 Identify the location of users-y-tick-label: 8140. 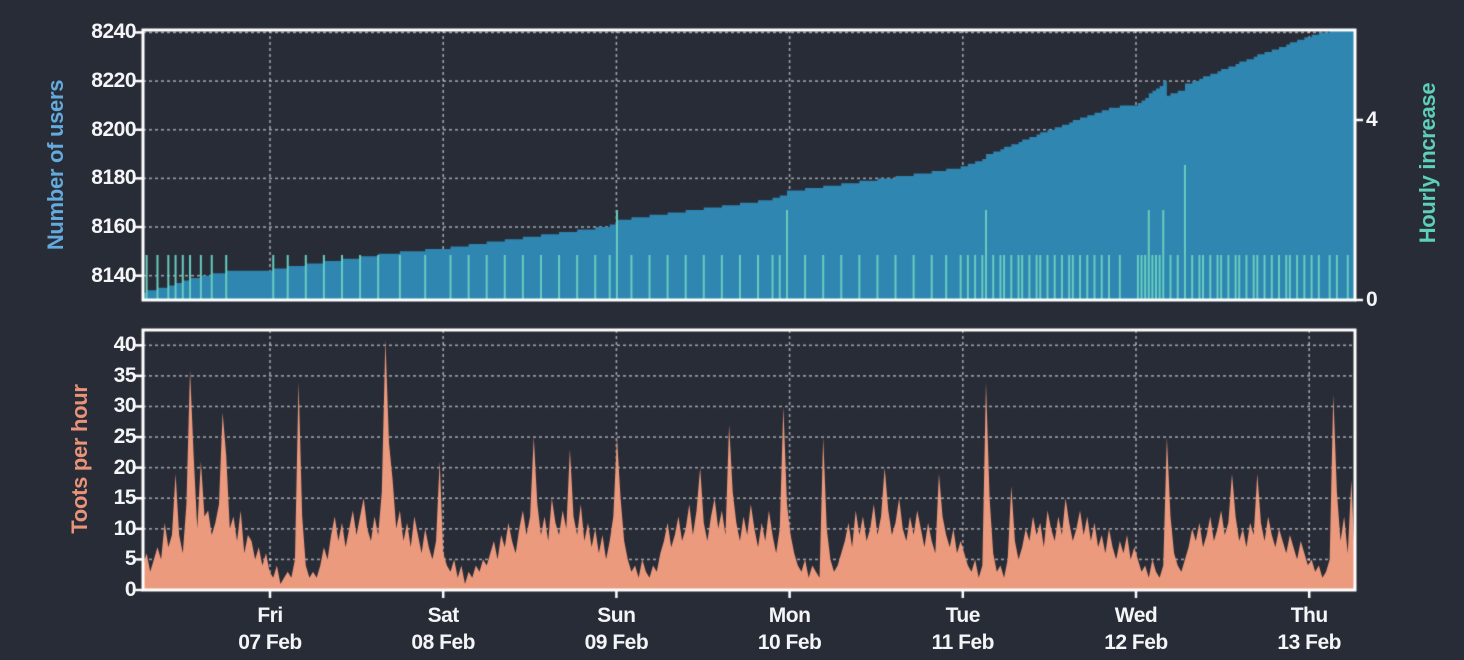
(113, 275).